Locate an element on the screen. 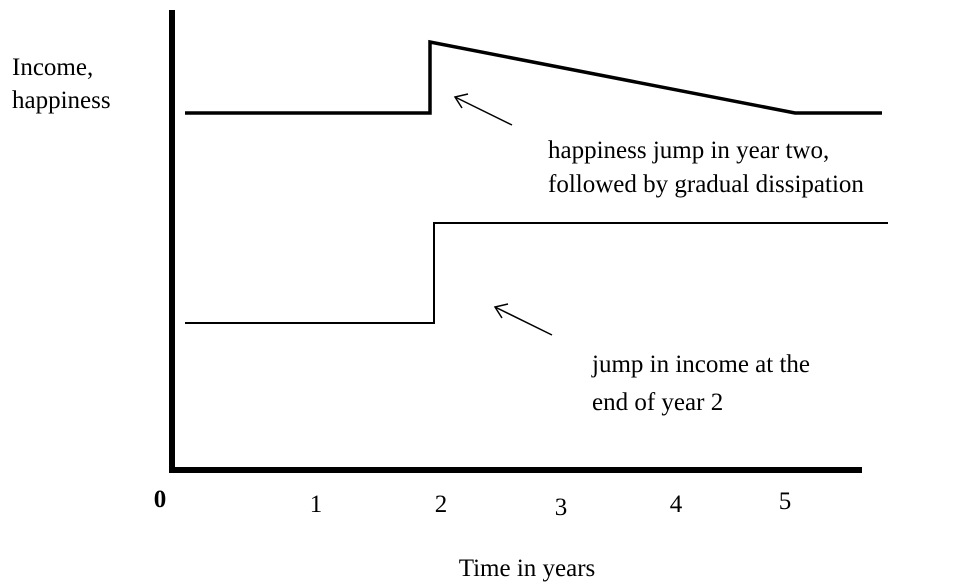 The width and height of the screenshot is (980, 588). x-tick-label: 3 is located at coordinates (561, 507).